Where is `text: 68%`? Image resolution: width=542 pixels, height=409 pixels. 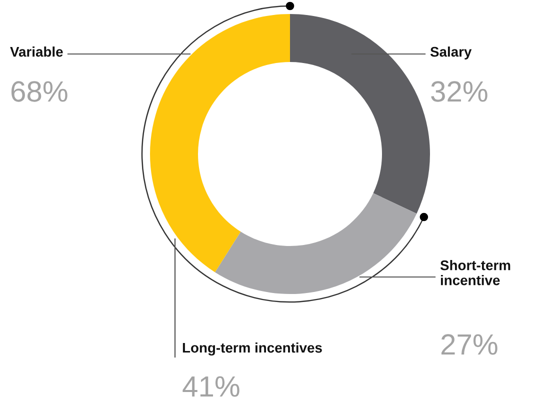
text: 68% is located at coordinates (39, 91).